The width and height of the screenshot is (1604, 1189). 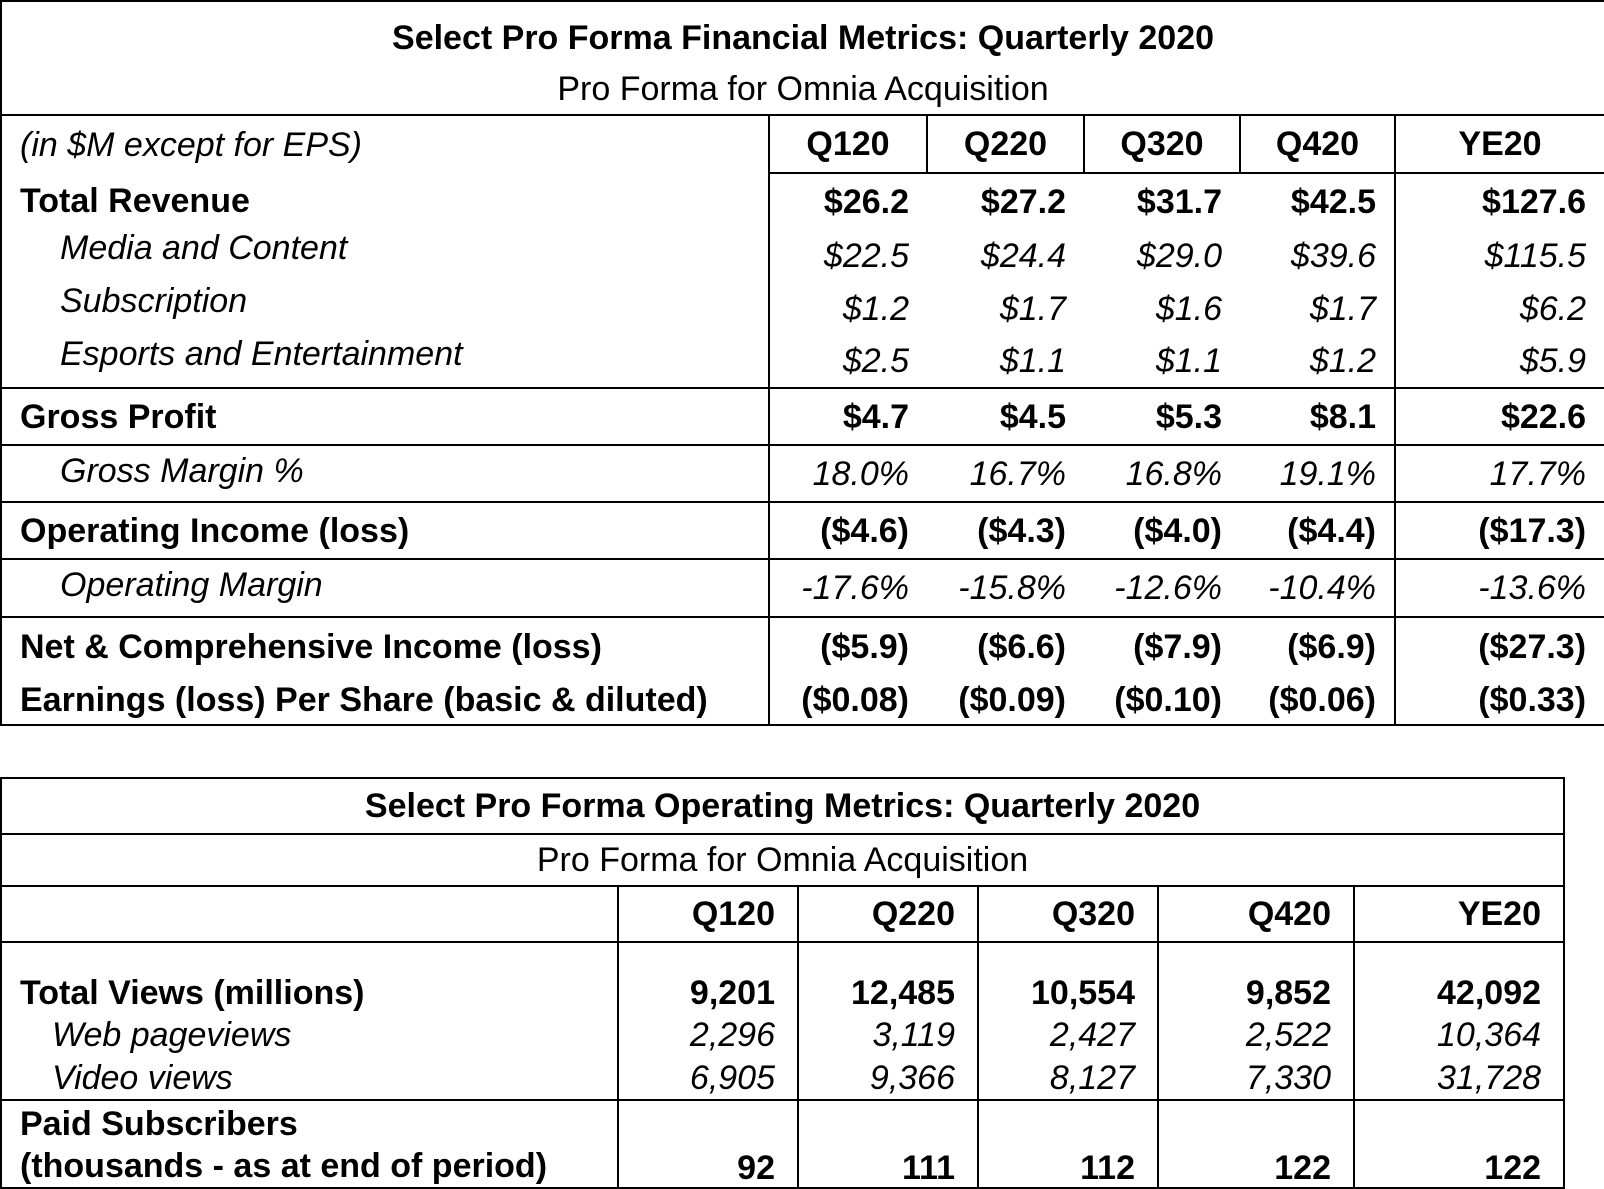 I want to click on unit-note: (in $M except for EPS), so click(x=191, y=144).